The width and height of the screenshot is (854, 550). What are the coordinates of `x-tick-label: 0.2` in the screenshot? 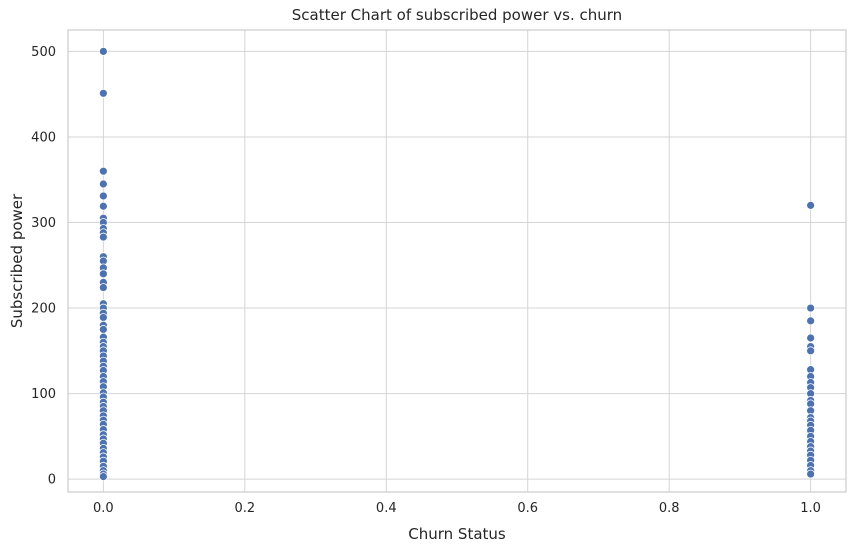 It's located at (244, 508).